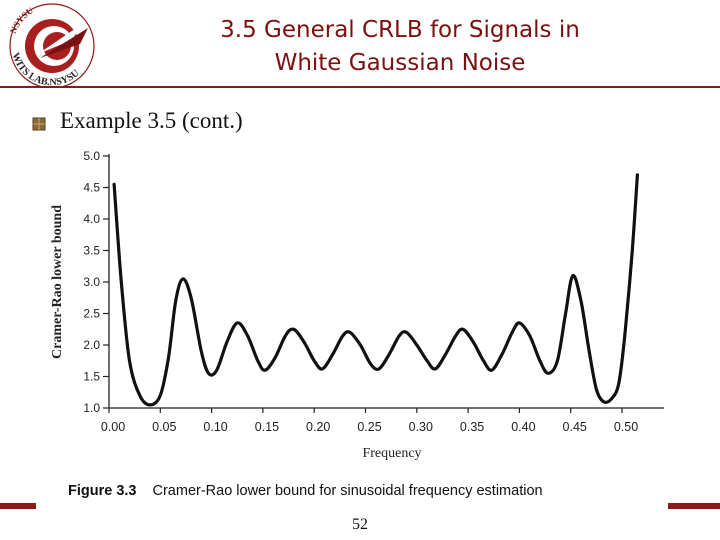 This screenshot has width=720, height=540. Describe the element at coordinates (18, 506) in the screenshot. I see `footer-divider-left` at that location.